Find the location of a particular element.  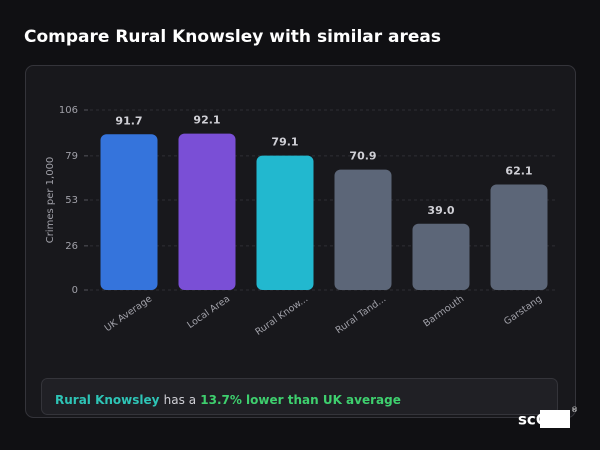

note-text: has a is located at coordinates (180, 400).